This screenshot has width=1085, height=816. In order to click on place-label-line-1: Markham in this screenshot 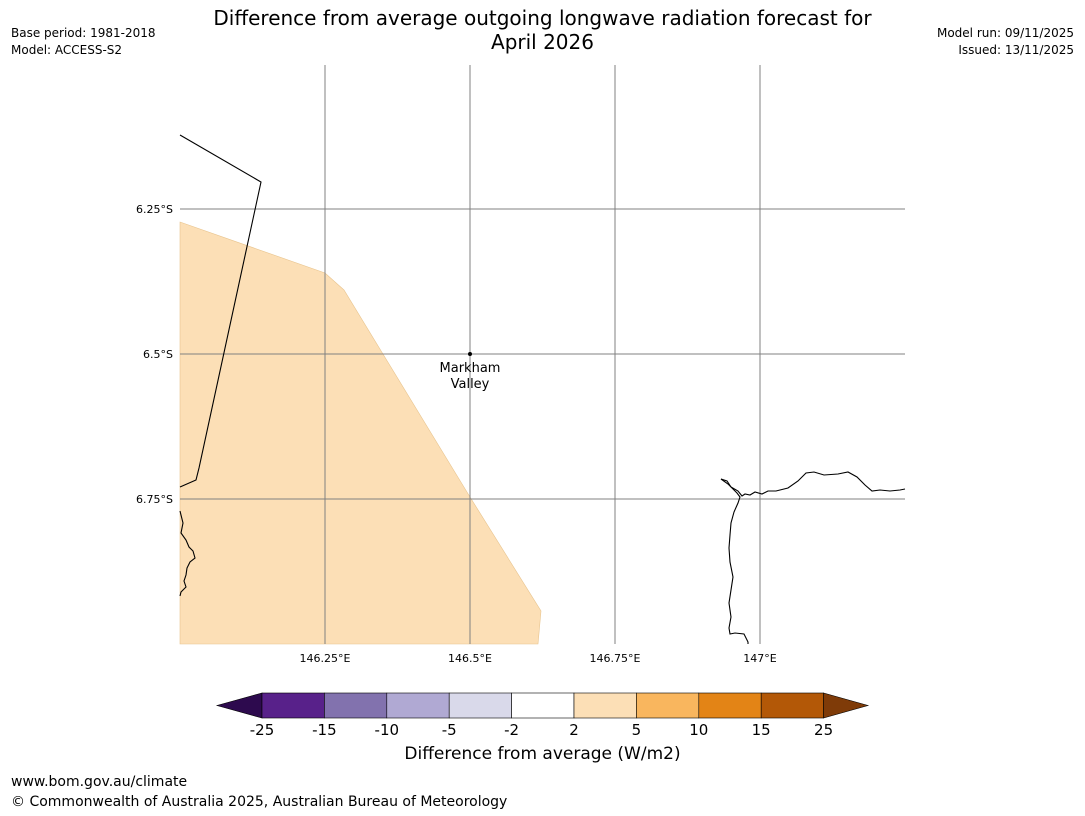, I will do `click(470, 368)`.